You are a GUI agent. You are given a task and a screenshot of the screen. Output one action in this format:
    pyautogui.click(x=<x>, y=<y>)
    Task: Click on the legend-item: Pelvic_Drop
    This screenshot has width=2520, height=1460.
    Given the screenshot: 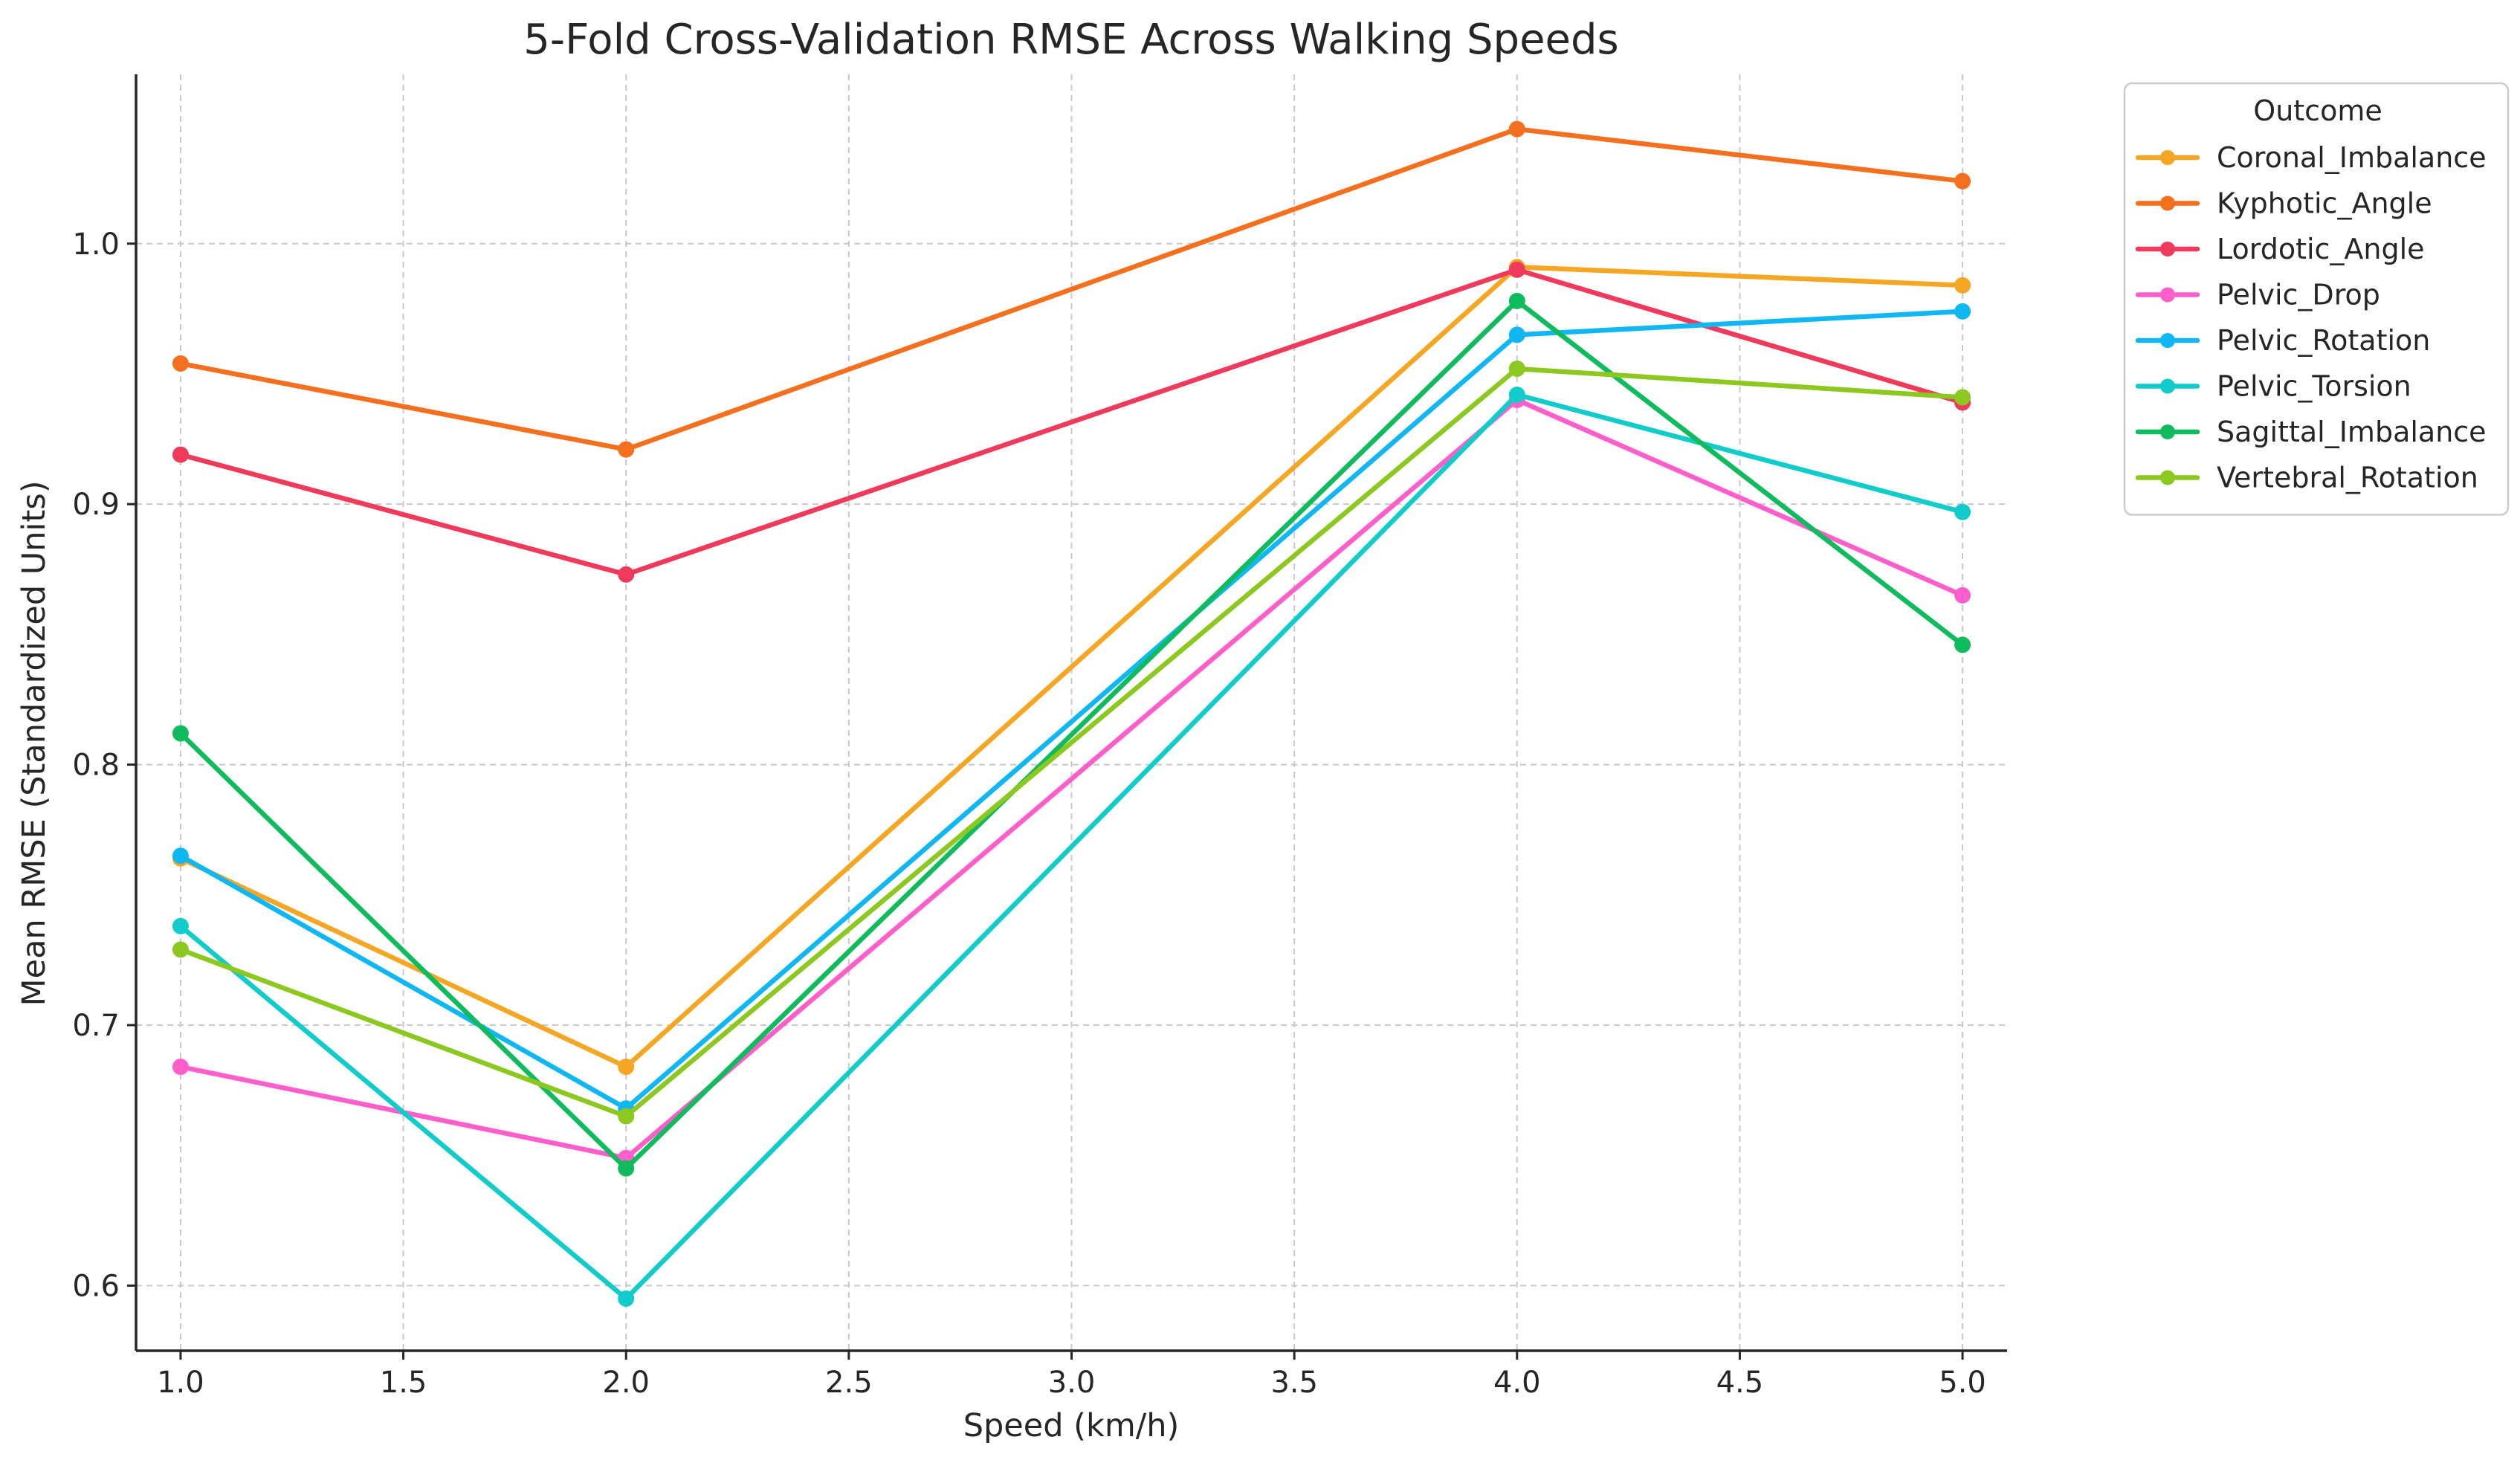 What is the action you would take?
    pyautogui.click(x=2258, y=295)
    